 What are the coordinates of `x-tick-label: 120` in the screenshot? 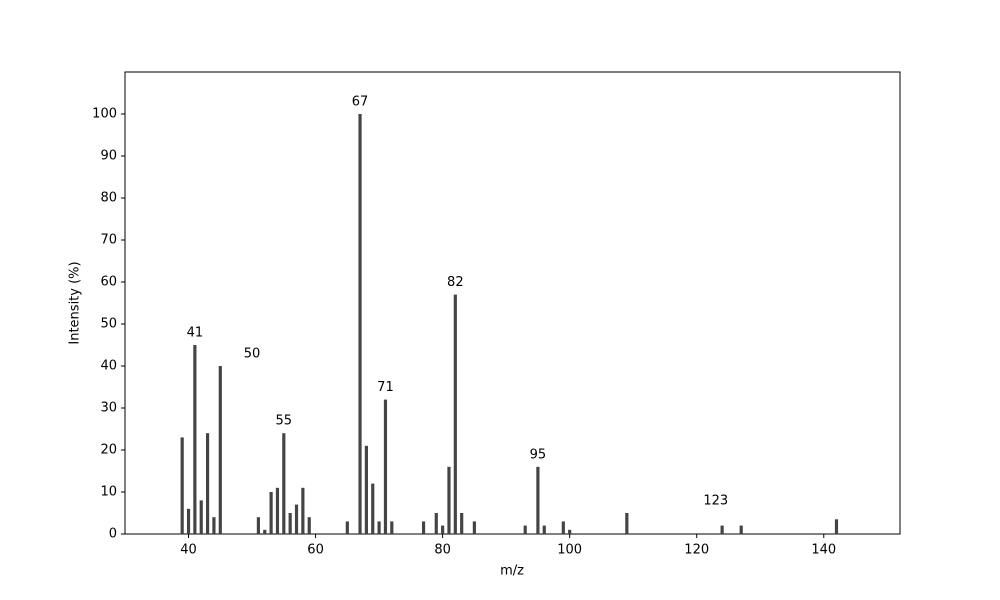 It's located at (696, 550).